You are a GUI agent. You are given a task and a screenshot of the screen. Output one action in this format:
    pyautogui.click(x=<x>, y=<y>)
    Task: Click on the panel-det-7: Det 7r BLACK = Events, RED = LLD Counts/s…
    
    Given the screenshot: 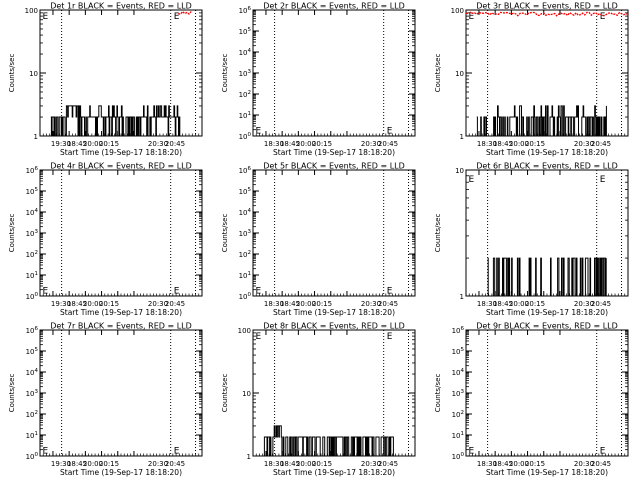 What is the action you would take?
    pyautogui.click(x=105, y=399)
    